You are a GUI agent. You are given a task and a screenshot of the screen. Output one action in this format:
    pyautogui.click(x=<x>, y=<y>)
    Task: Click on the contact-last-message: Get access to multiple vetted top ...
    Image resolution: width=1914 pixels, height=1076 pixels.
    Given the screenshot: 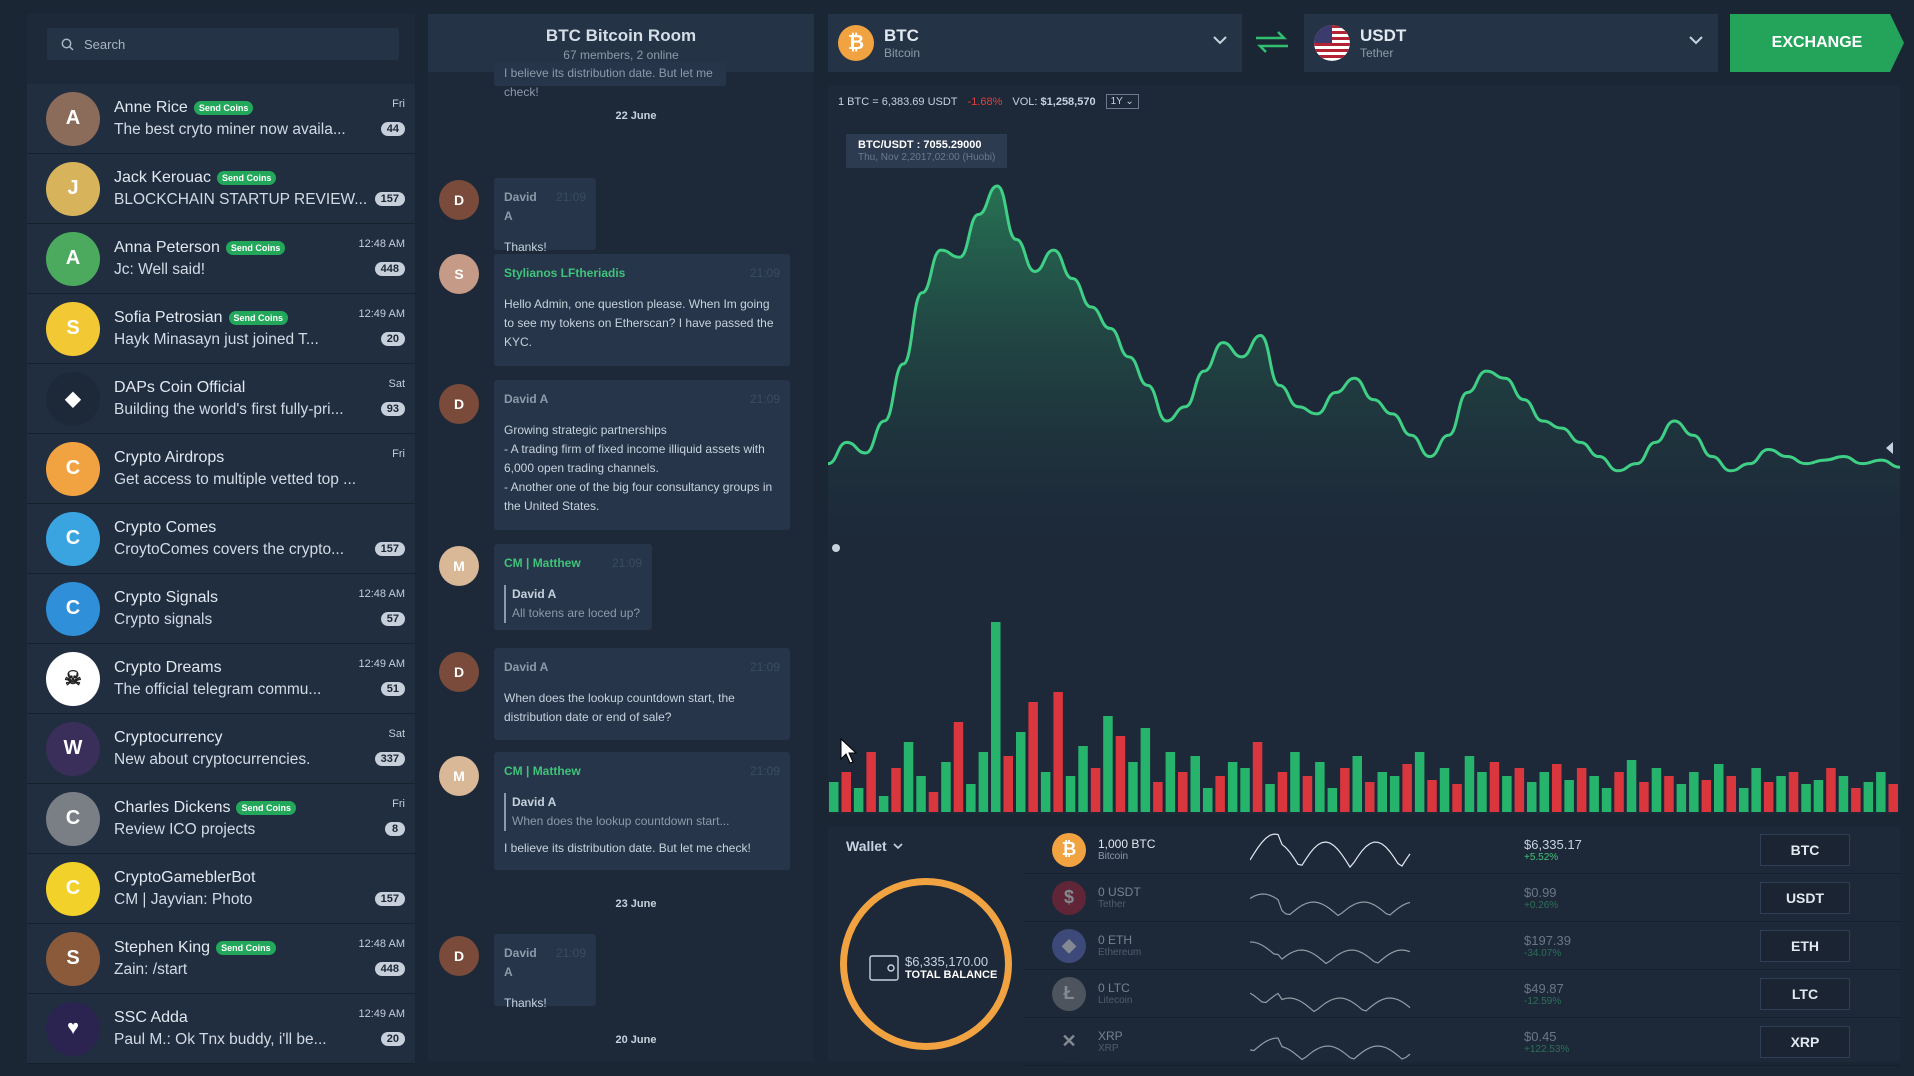 What is the action you would take?
    pyautogui.click(x=235, y=479)
    